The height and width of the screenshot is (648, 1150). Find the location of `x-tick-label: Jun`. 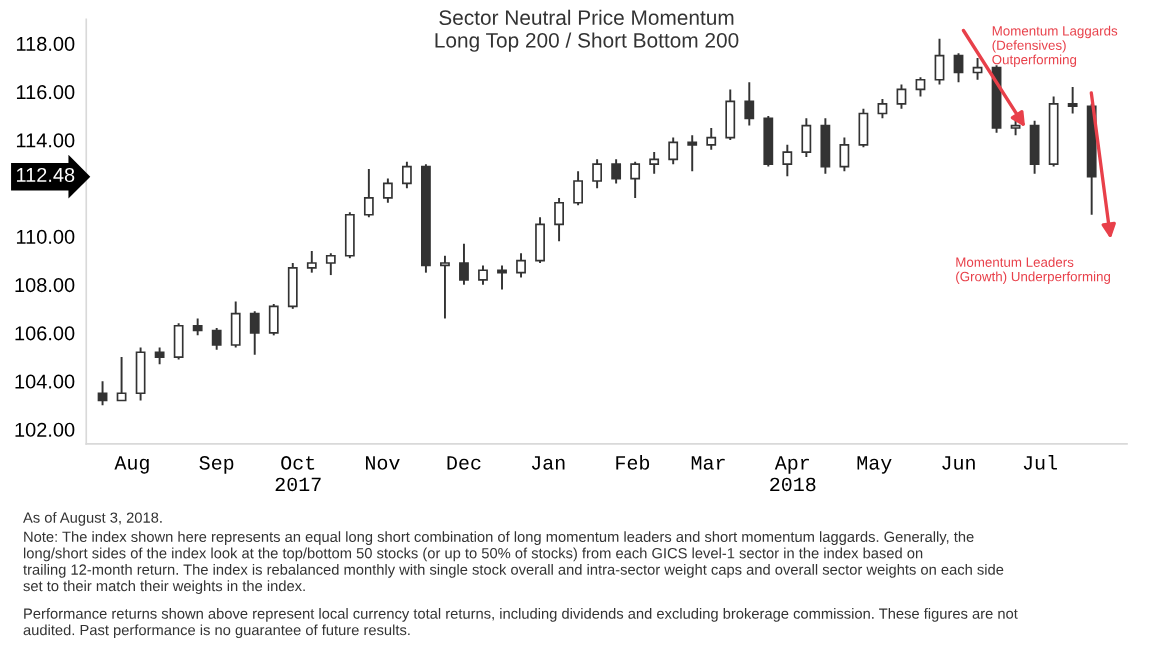

x-tick-label: Jun is located at coordinates (958, 463).